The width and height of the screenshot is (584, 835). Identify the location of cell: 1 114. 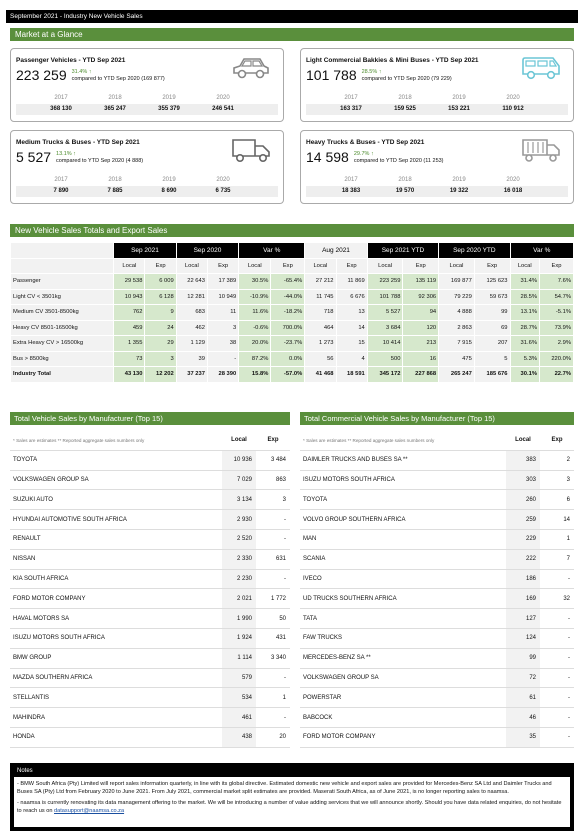
(239, 658).